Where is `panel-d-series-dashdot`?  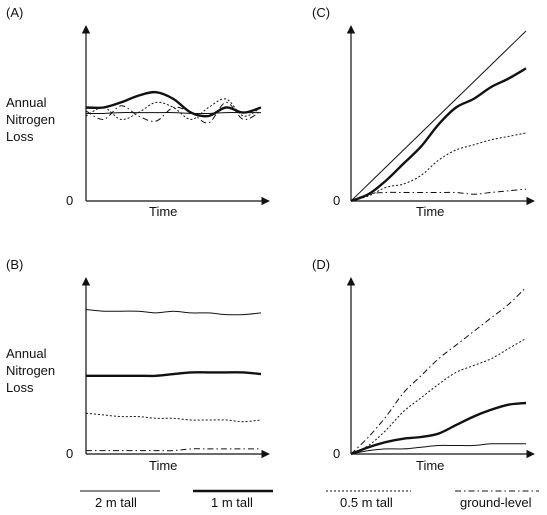
panel-d-series-dashdot is located at coordinates (438, 370).